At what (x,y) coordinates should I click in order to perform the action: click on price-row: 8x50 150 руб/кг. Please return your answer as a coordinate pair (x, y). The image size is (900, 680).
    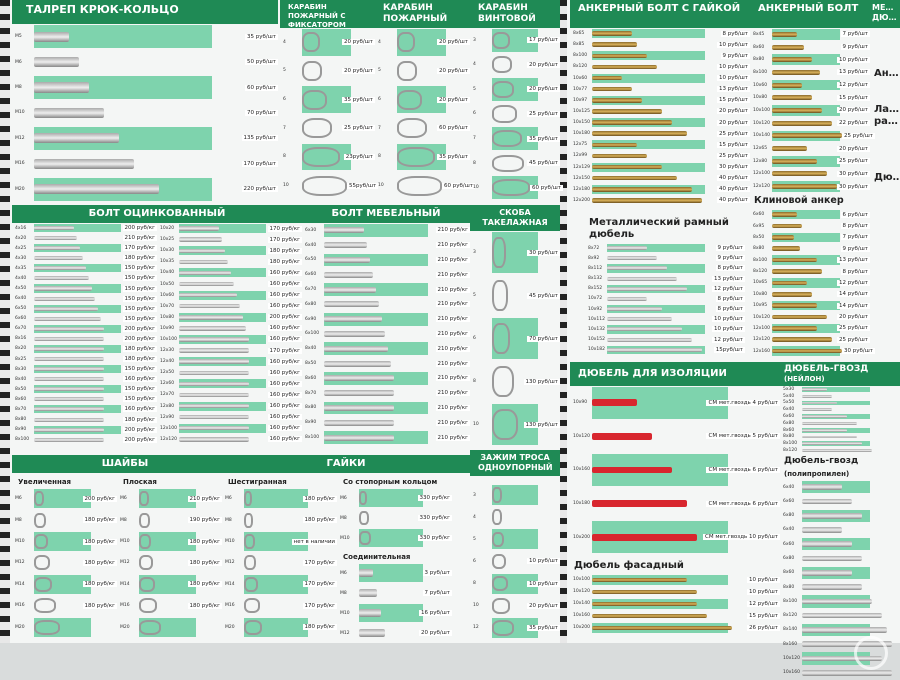
    Looking at the image, I should click on (84, 389).